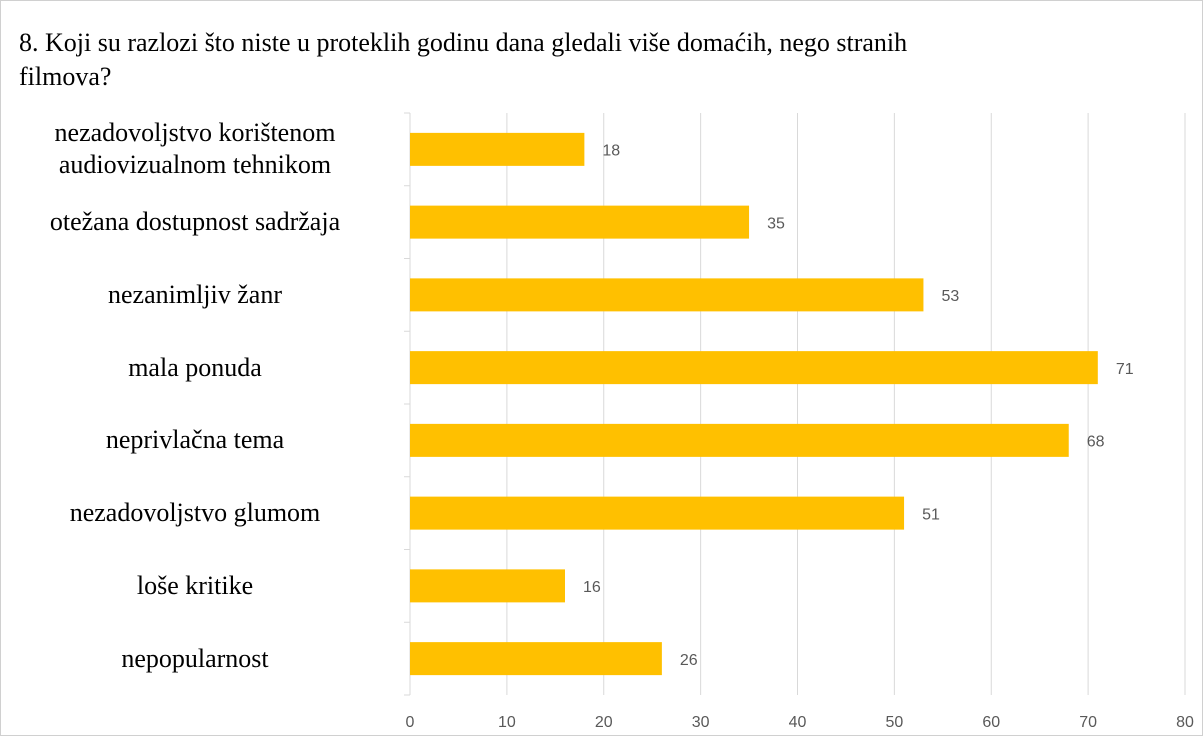  Describe the element at coordinates (931, 514) in the screenshot. I see `data-label: 51` at that location.